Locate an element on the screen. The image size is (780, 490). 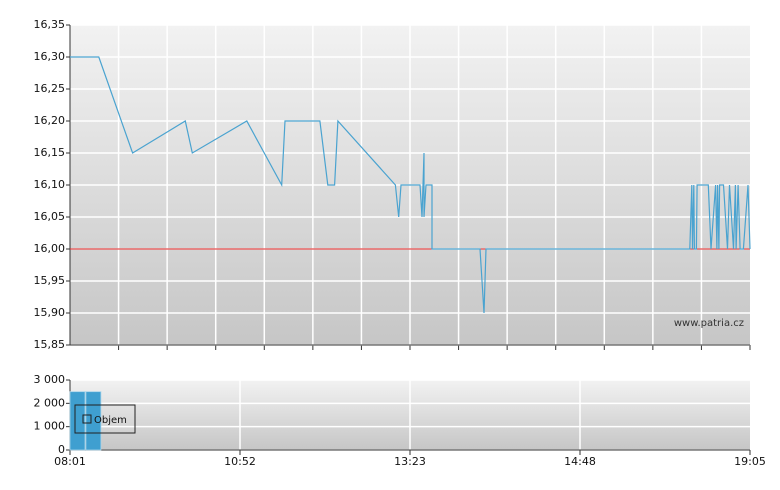
y-tick-label: 15,90 is located at coordinates (50, 312).